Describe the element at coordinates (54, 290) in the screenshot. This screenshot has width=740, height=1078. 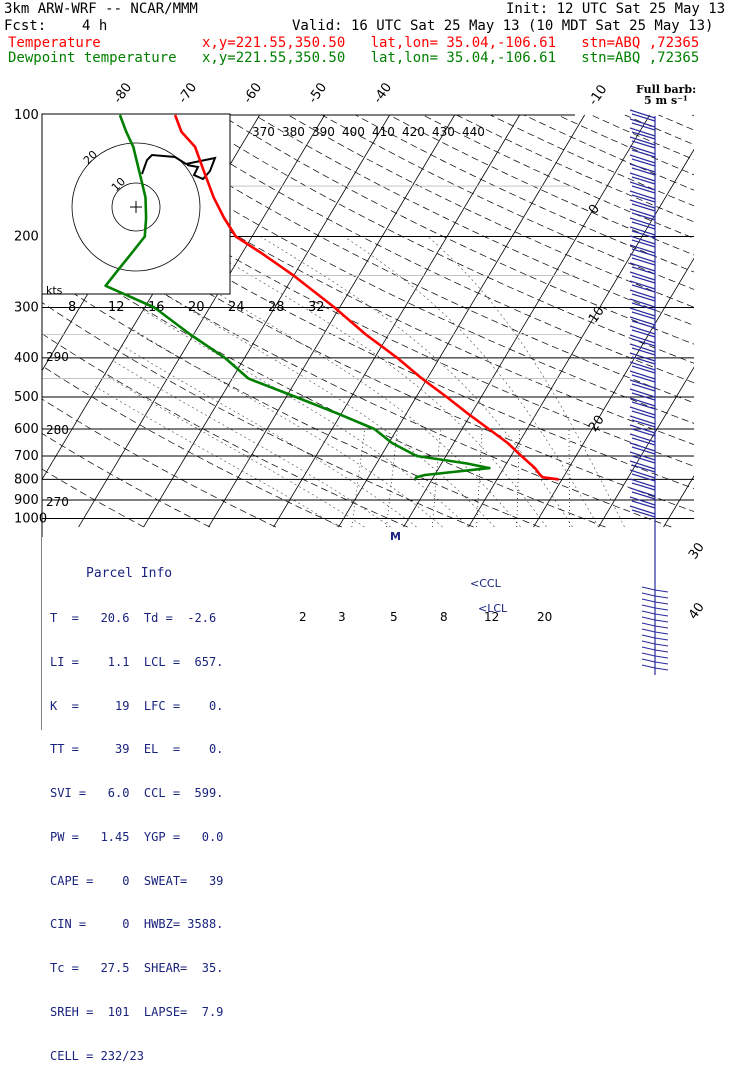
I see `kts-label: kts` at that location.